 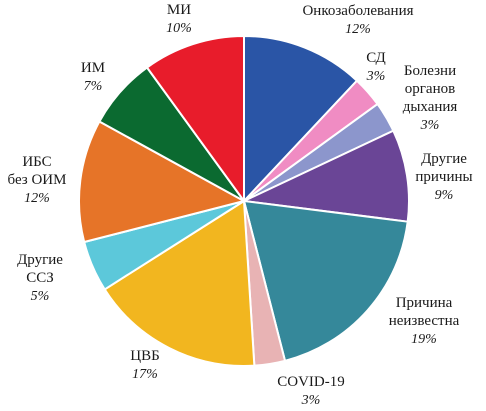 What do you see at coordinates (93, 86) in the screenshot?
I see `slice-value-label: 7%` at bounding box center [93, 86].